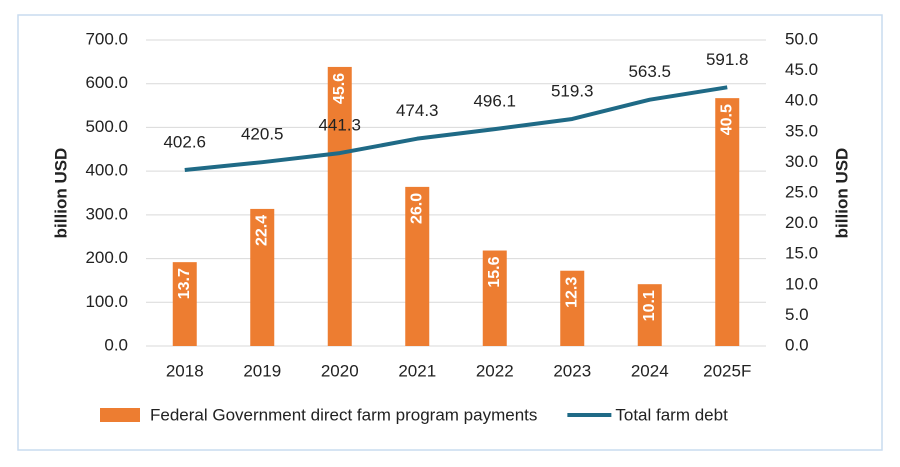  Describe the element at coordinates (841, 193) in the screenshot. I see `y2-axis-title: billion USD` at that location.